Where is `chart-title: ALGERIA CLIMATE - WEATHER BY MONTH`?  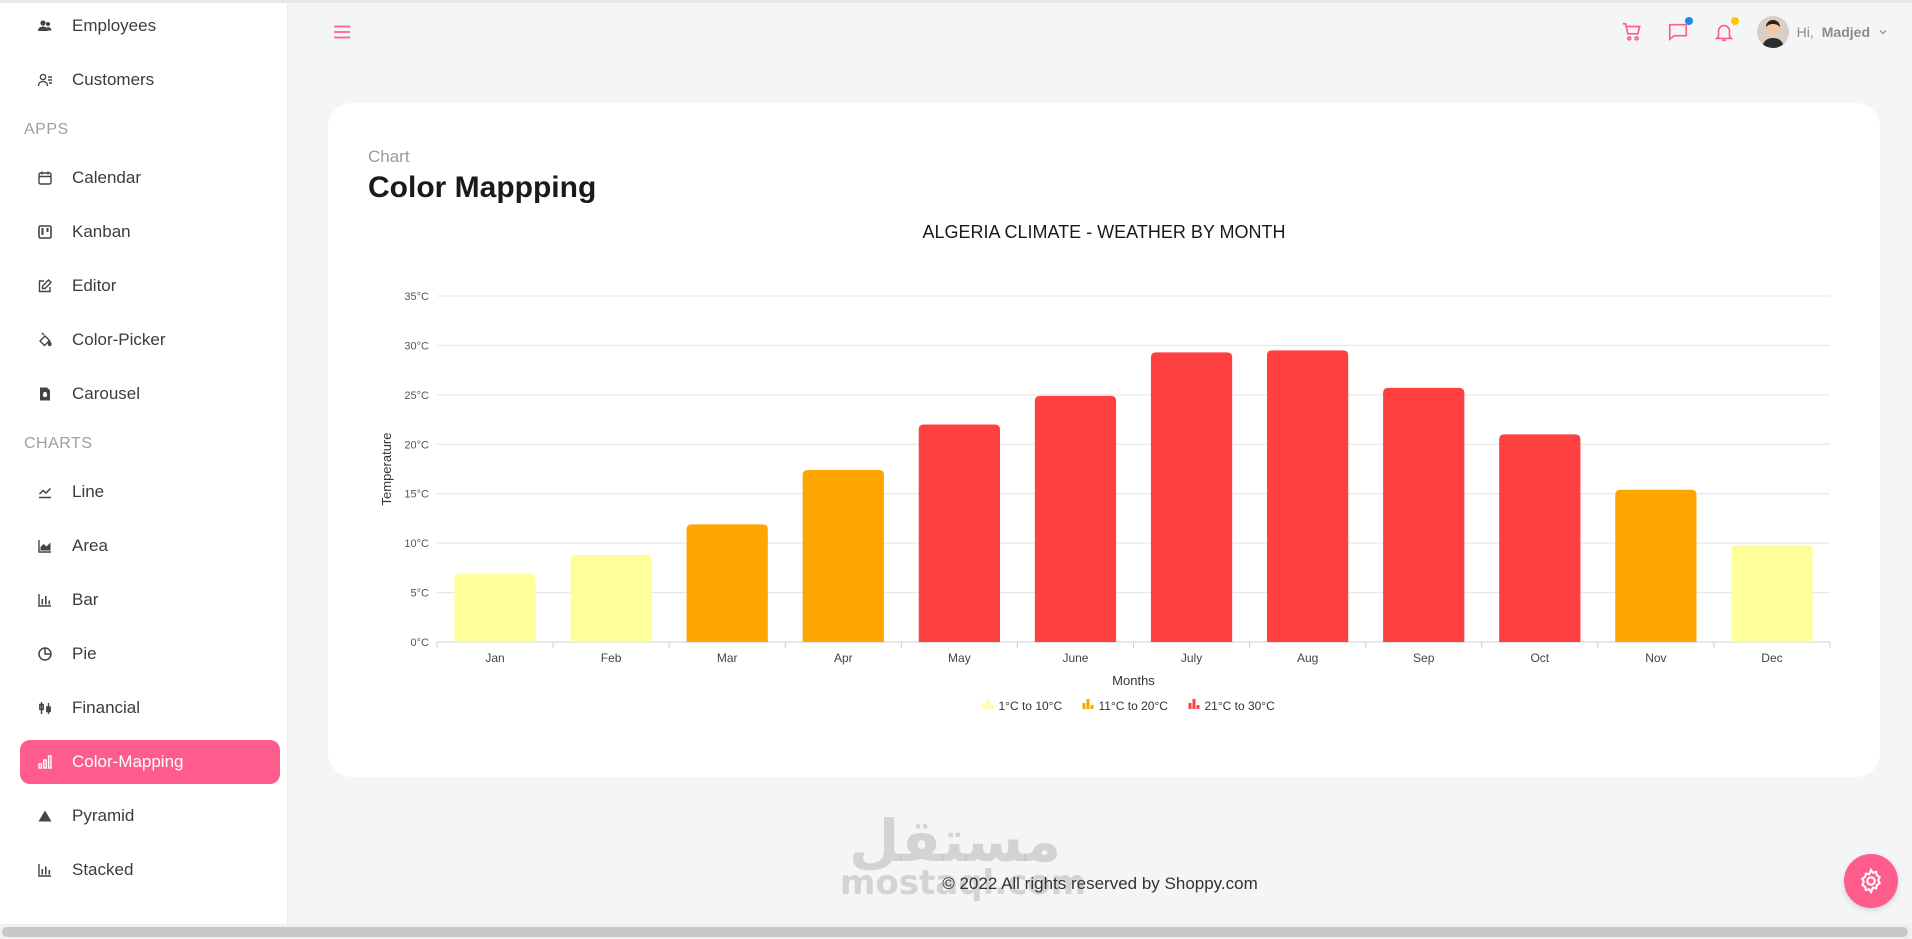
chart-title: ALGERIA CLIMATE - WEATHER BY MONTH is located at coordinates (1103, 232).